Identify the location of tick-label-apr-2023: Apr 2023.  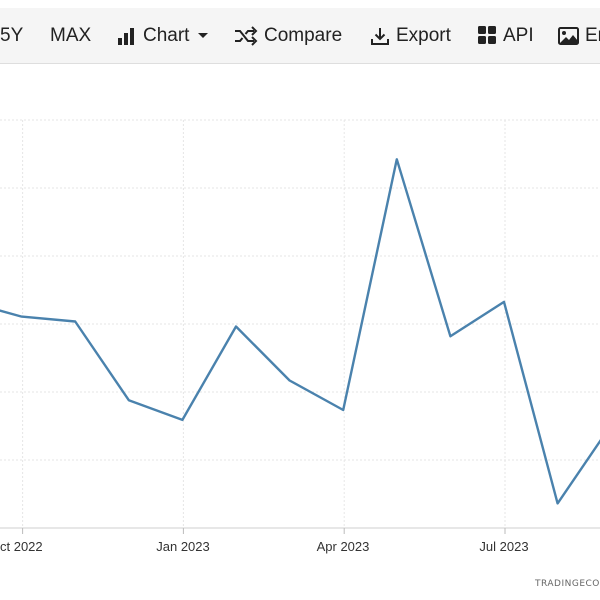
(343, 546).